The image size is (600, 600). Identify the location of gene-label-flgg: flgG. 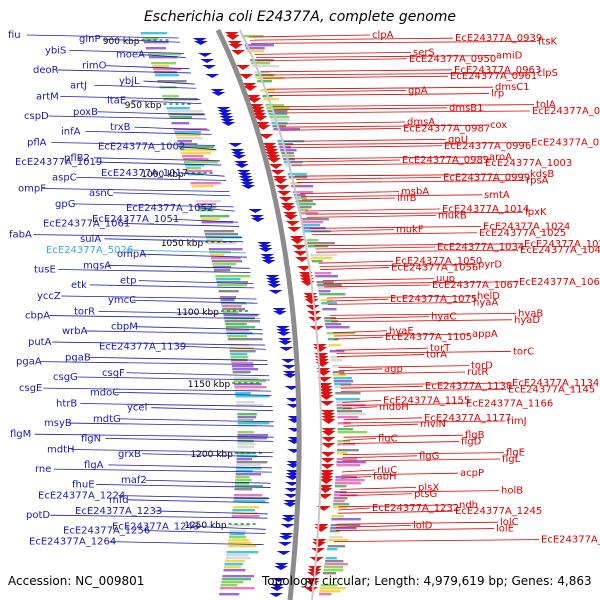
(429, 456).